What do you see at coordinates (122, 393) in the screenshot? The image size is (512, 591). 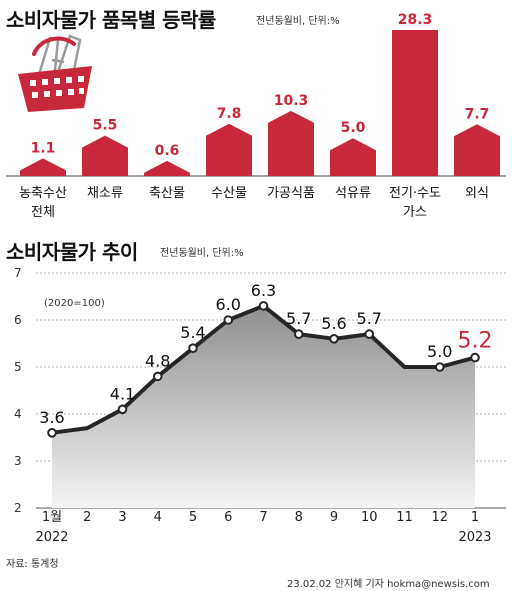 I see `data-point-label: 4.1` at bounding box center [122, 393].